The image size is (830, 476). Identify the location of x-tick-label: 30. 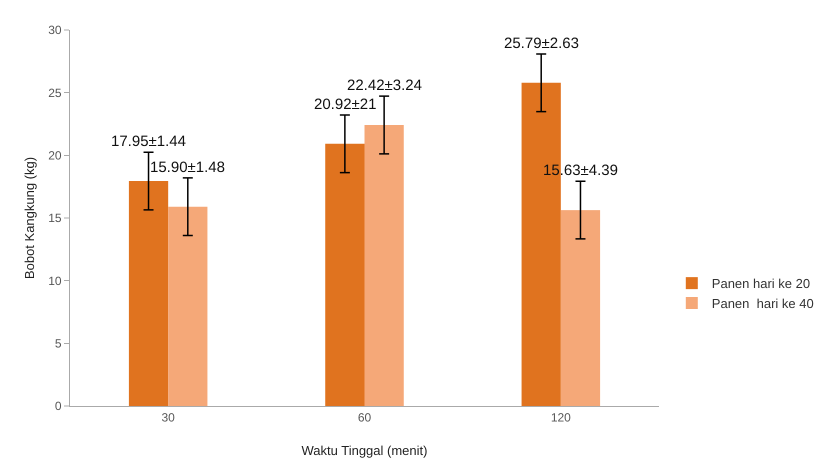
(168, 417).